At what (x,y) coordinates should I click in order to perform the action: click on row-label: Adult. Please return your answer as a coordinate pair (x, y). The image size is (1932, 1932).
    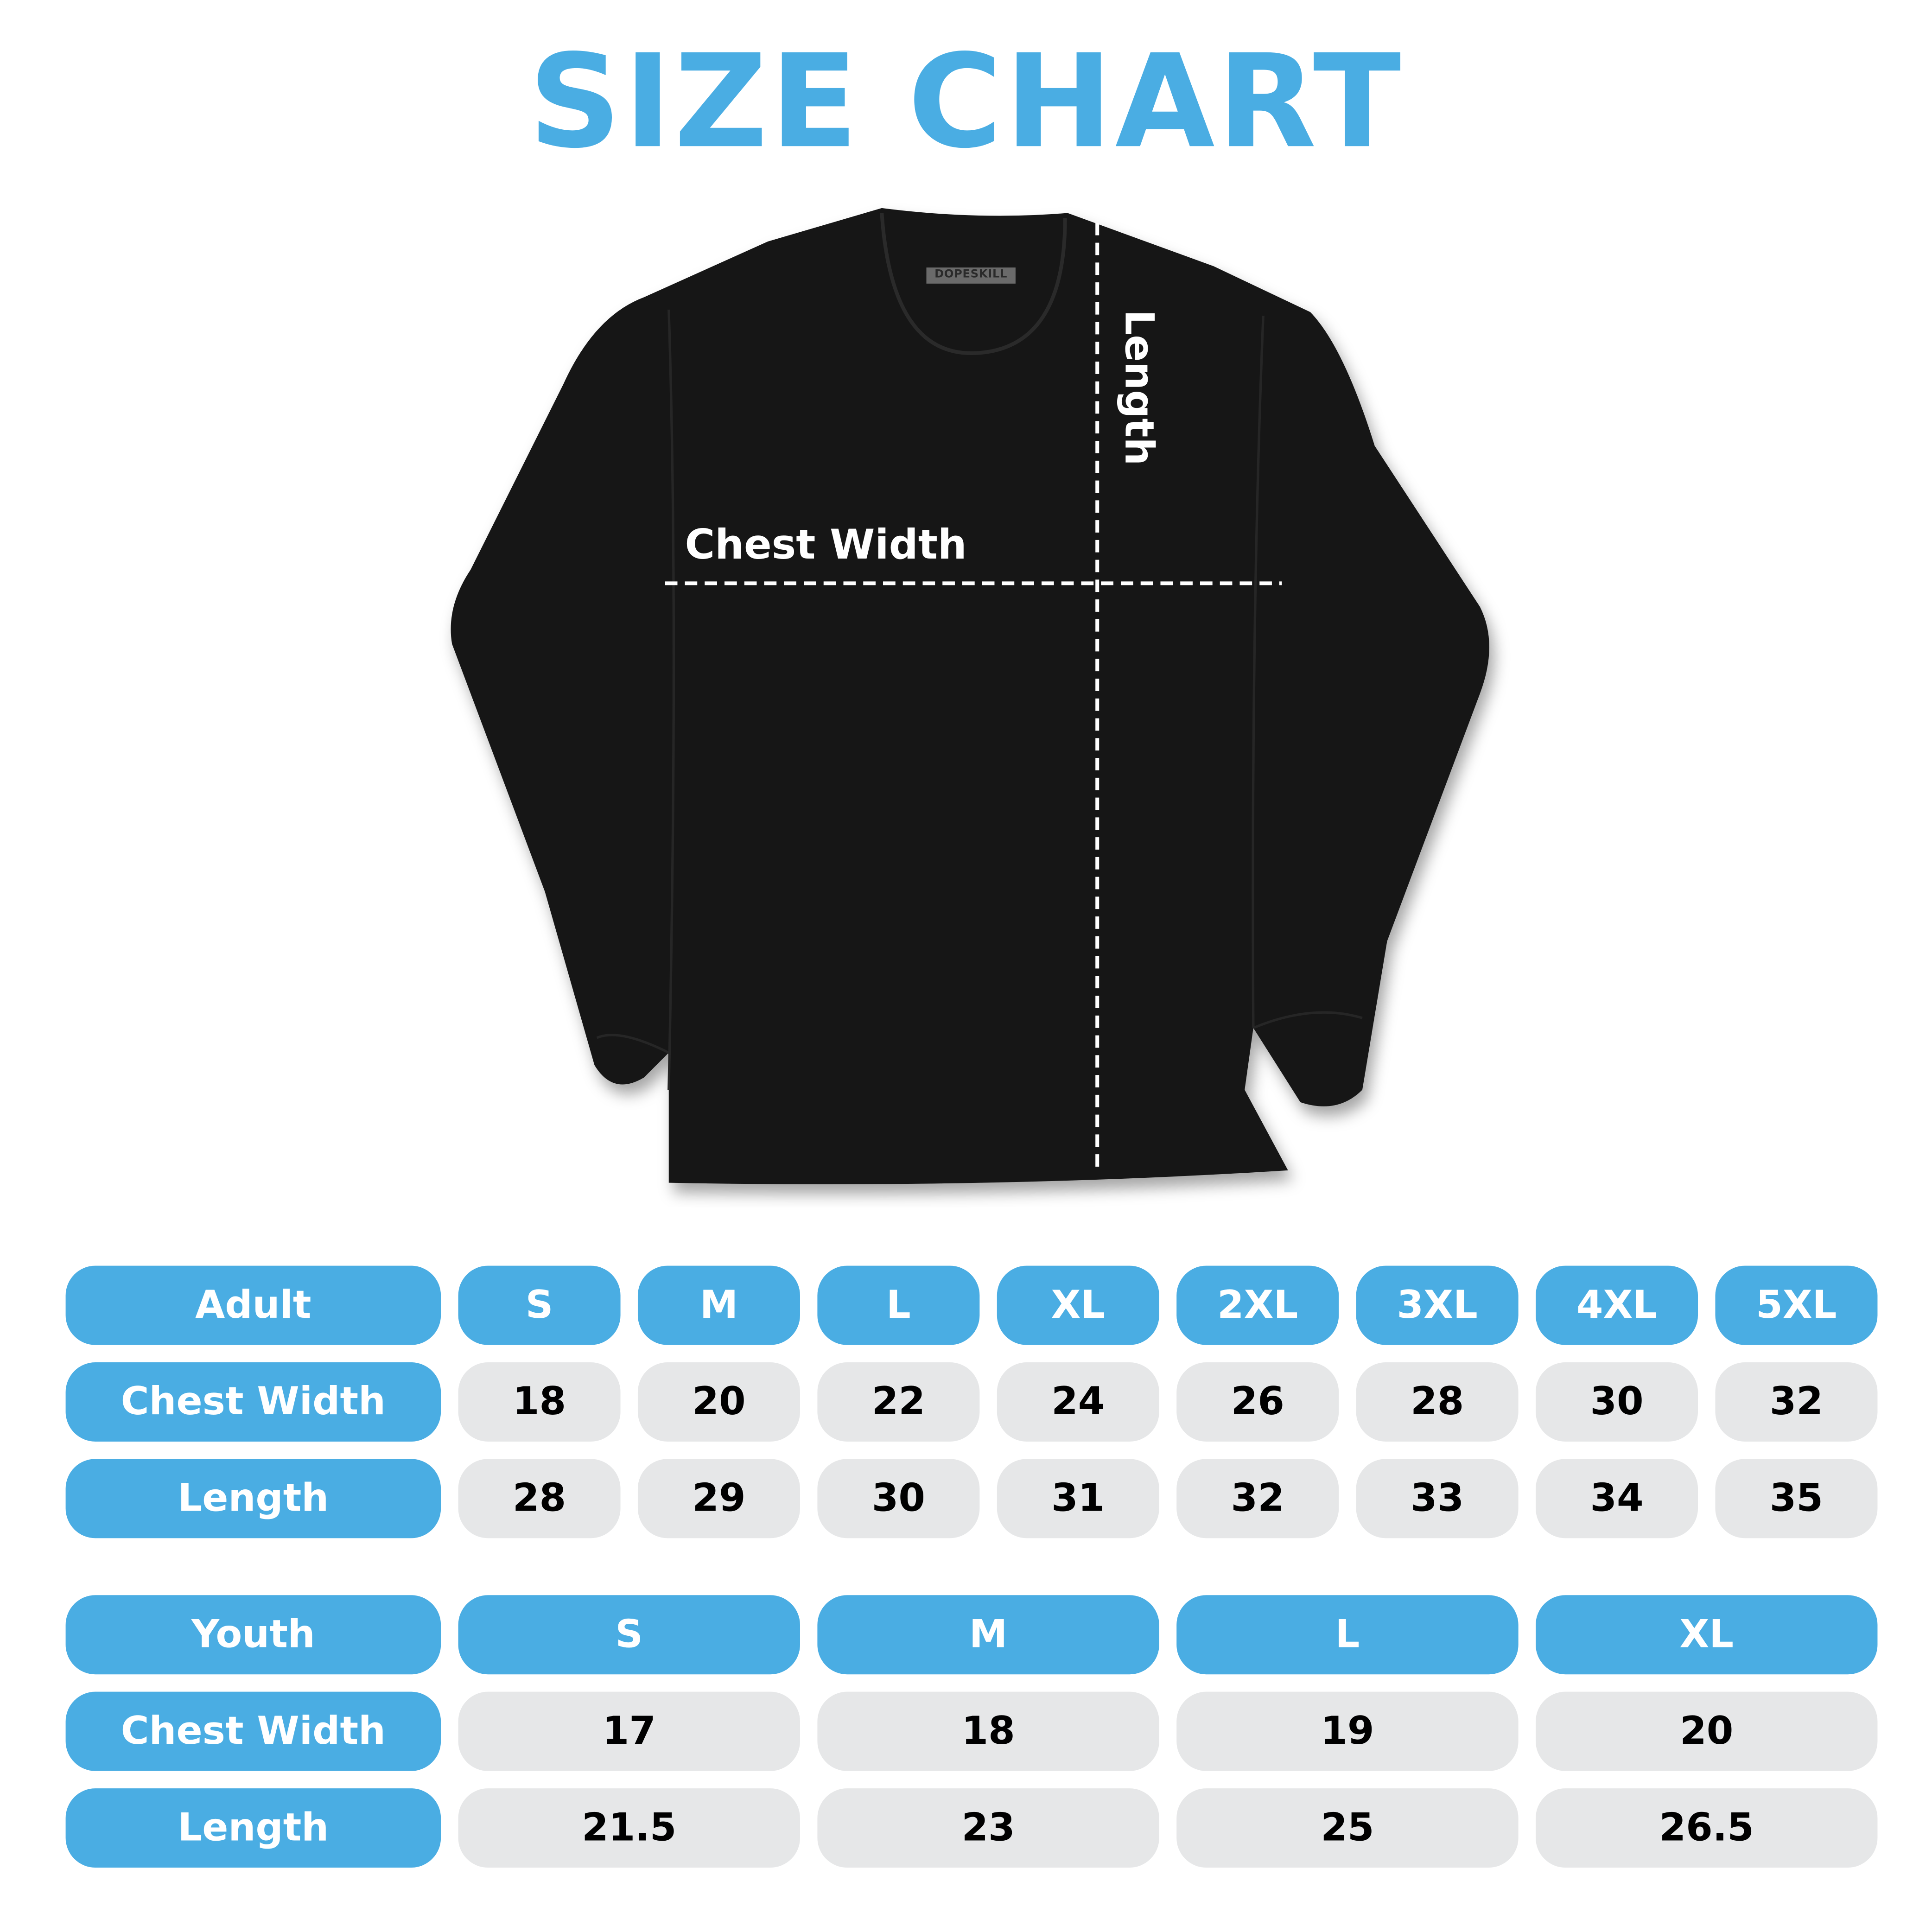
    Looking at the image, I should click on (253, 1305).